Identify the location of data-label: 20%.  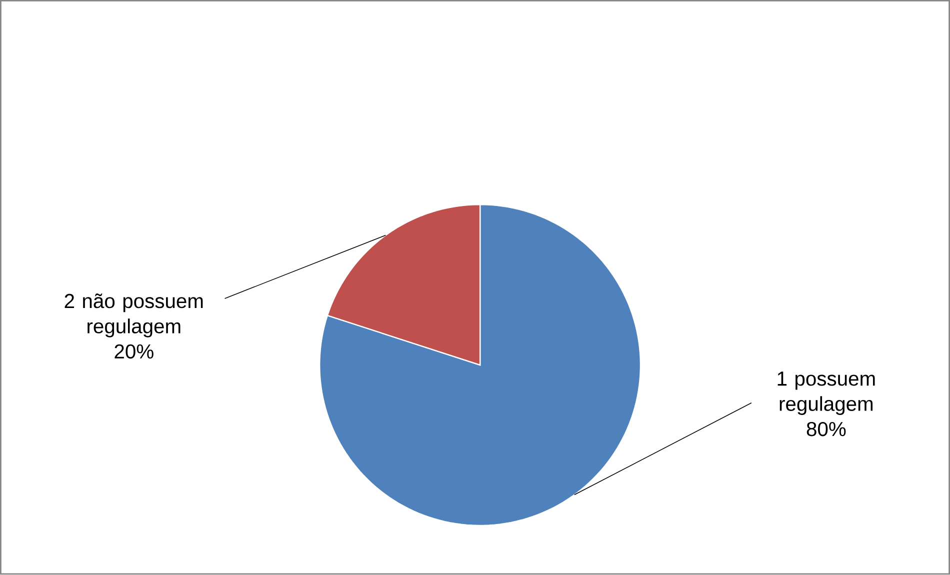
(134, 351).